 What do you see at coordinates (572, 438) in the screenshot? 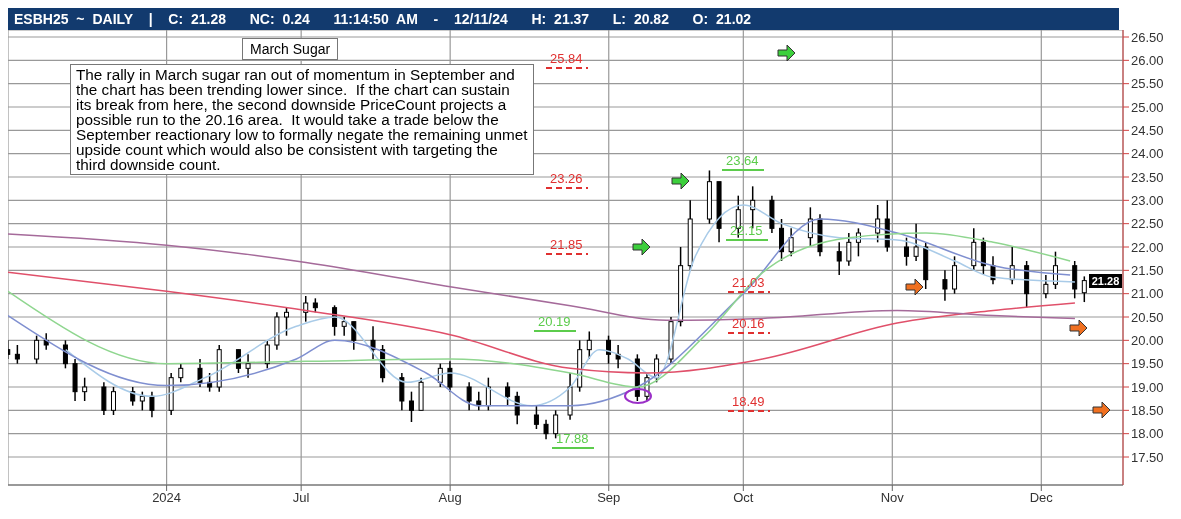
I see `annotation: 17.88` at bounding box center [572, 438].